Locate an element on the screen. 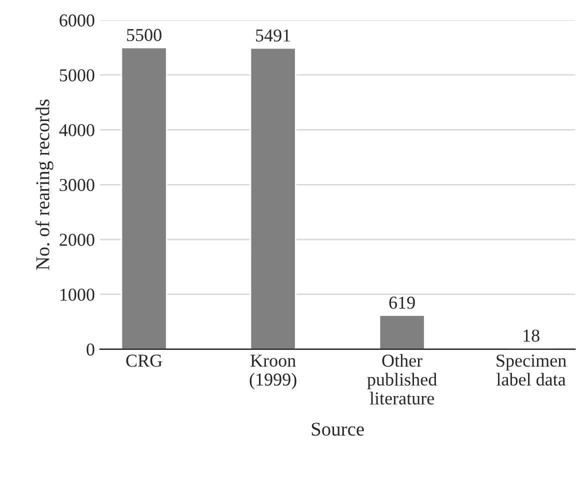  data-label: 5500 is located at coordinates (144, 35).